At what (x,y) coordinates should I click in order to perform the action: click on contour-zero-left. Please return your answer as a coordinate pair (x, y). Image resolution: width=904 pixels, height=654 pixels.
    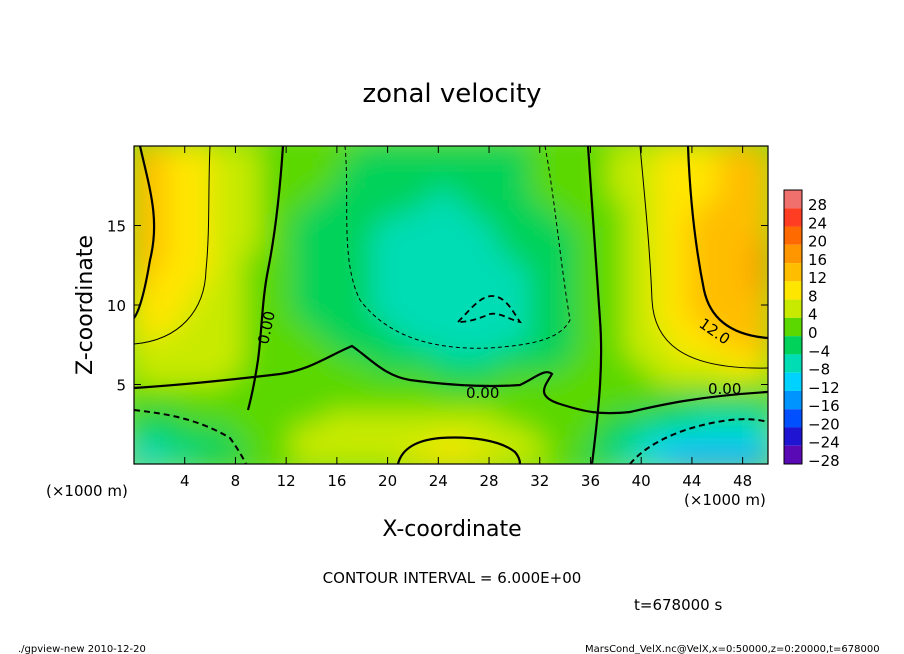
    Looking at the image, I should click on (265, 278).